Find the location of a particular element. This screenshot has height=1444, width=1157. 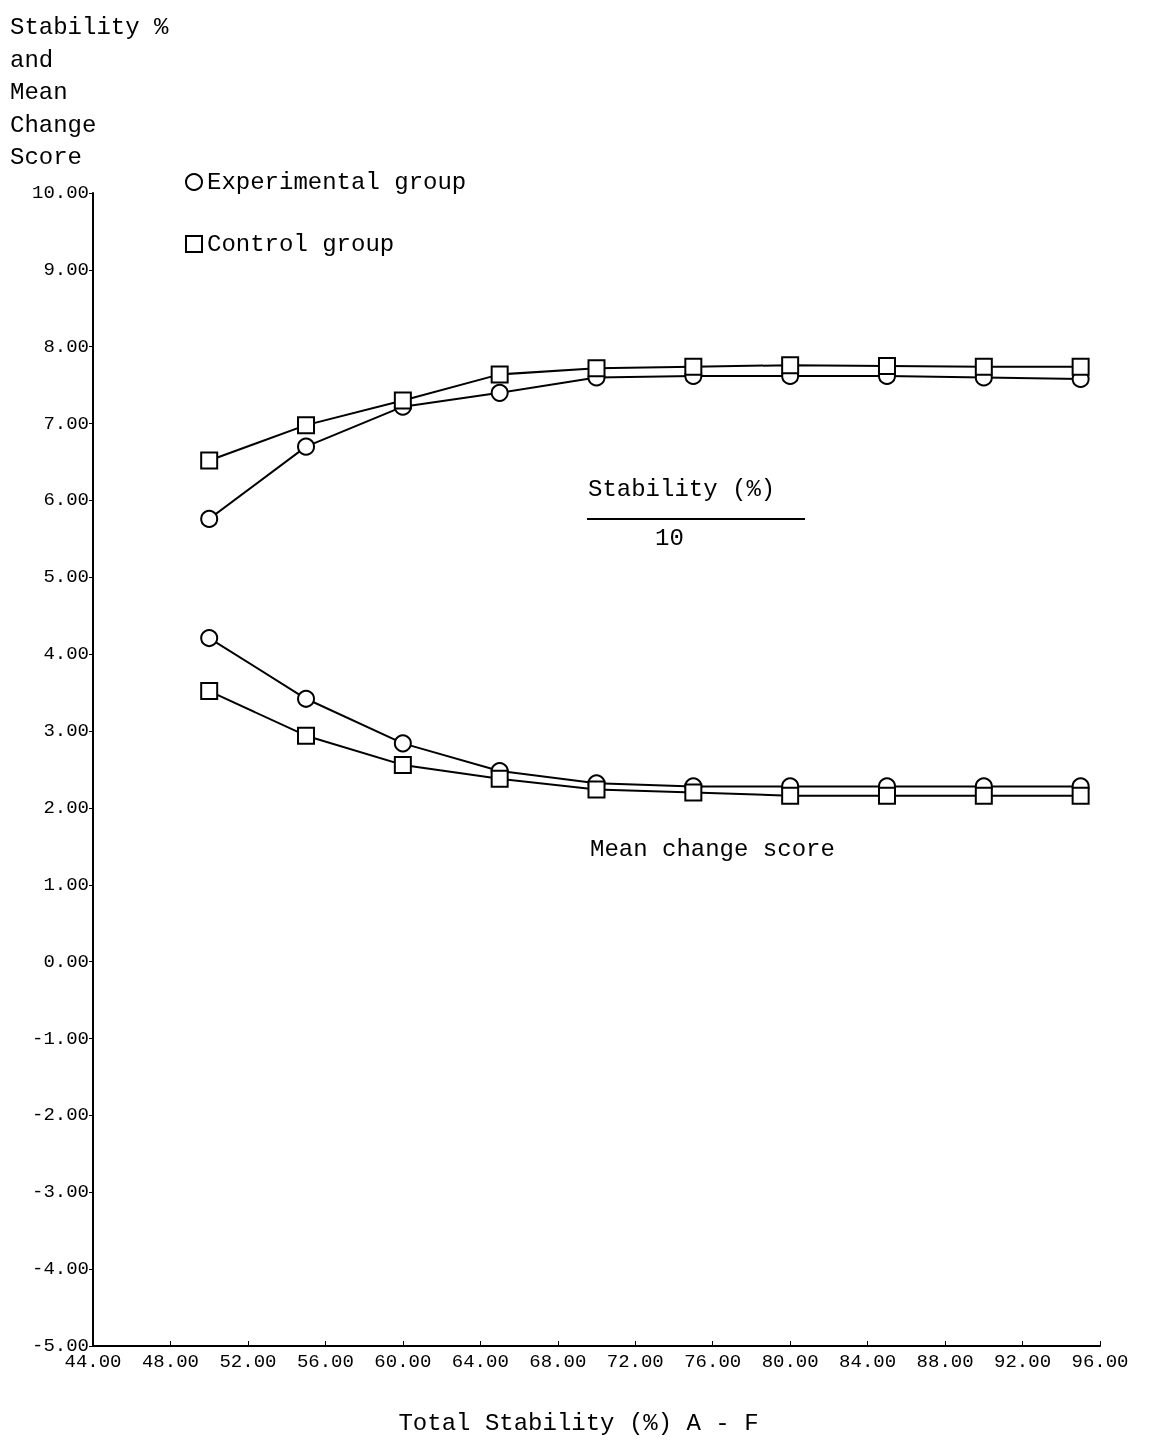

x-tick-label: 56.00 is located at coordinates (325, 1361).